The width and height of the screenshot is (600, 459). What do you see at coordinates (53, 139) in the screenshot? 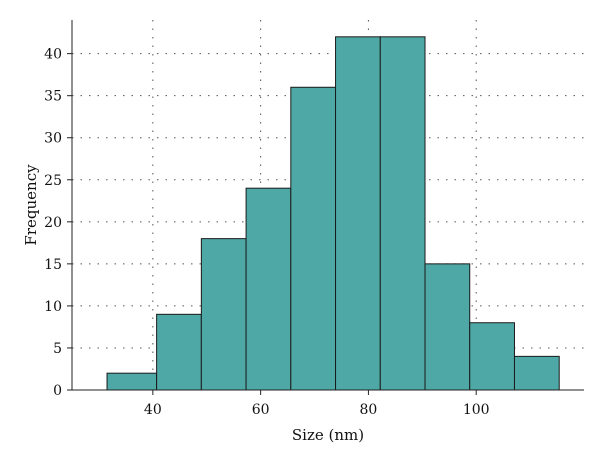
I see `y-tick-label: 30` at bounding box center [53, 139].